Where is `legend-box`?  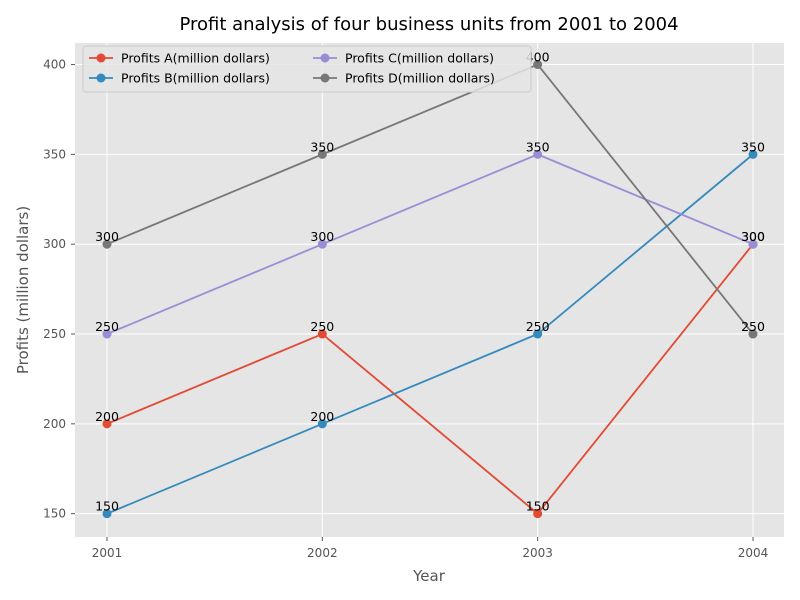
legend-box is located at coordinates (307, 69).